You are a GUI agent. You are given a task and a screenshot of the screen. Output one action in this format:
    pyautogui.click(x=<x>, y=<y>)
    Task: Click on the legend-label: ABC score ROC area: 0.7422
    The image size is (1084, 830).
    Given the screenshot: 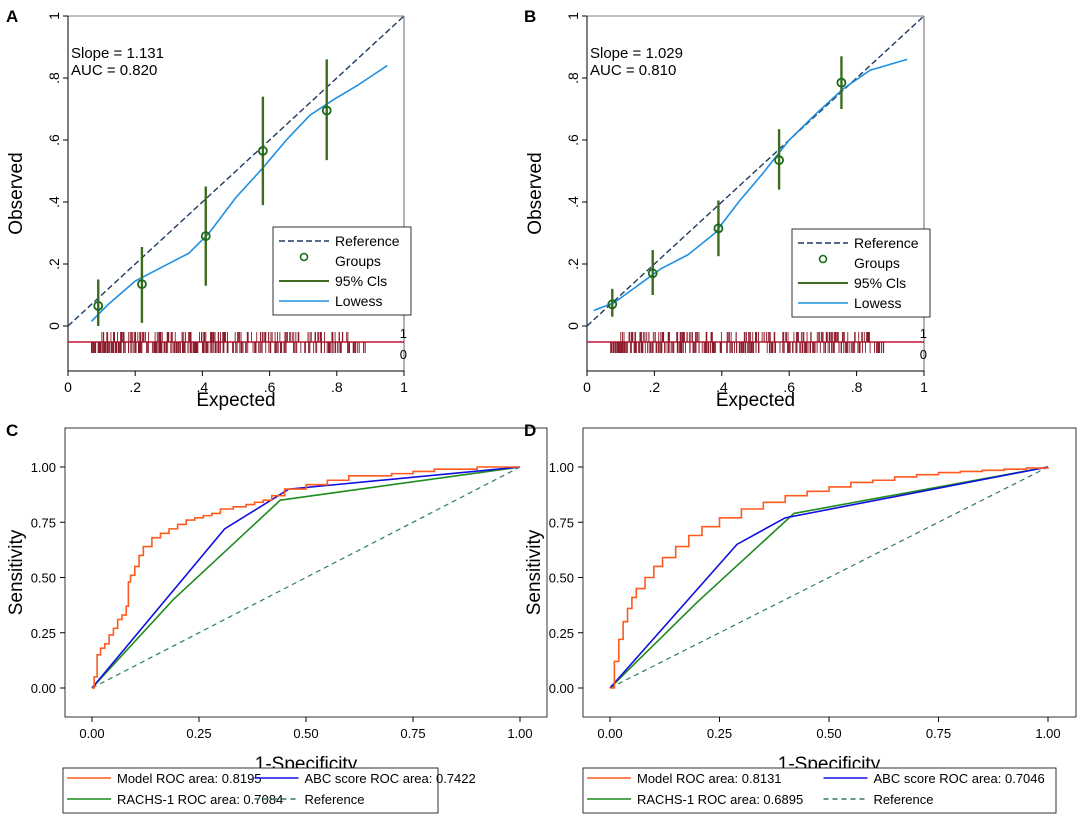 What is the action you would take?
    pyautogui.click(x=390, y=778)
    